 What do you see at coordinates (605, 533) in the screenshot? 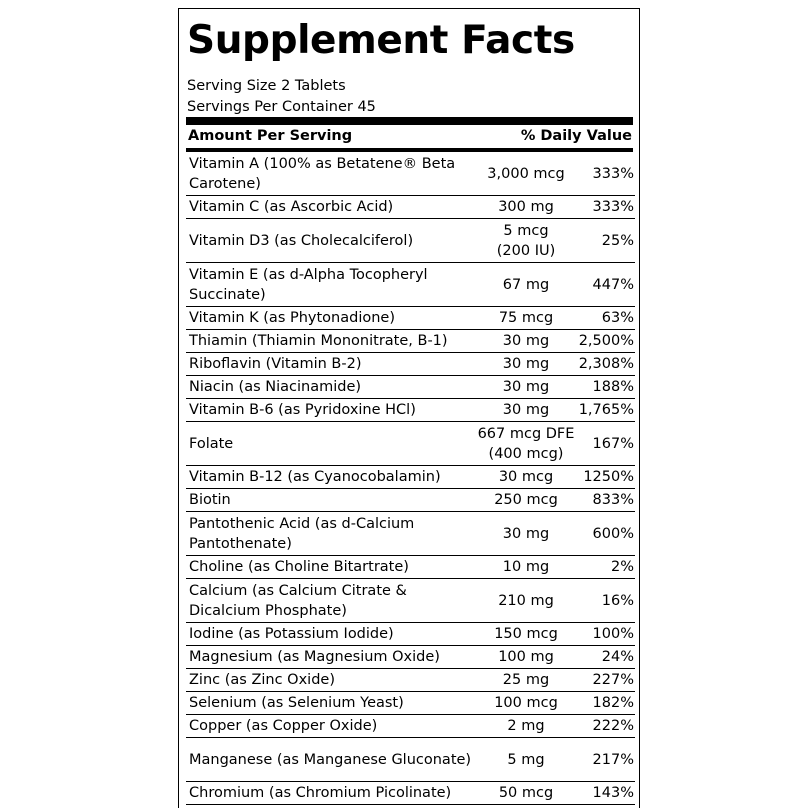
I see `nutrient-daily-value: 600%` at bounding box center [605, 533].